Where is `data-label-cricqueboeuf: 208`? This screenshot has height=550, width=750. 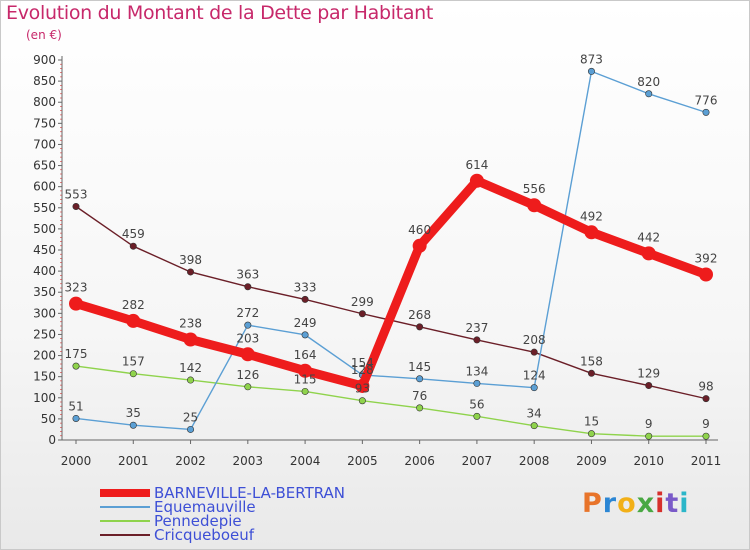 data-label-cricqueboeuf: 208 is located at coordinates (534, 340).